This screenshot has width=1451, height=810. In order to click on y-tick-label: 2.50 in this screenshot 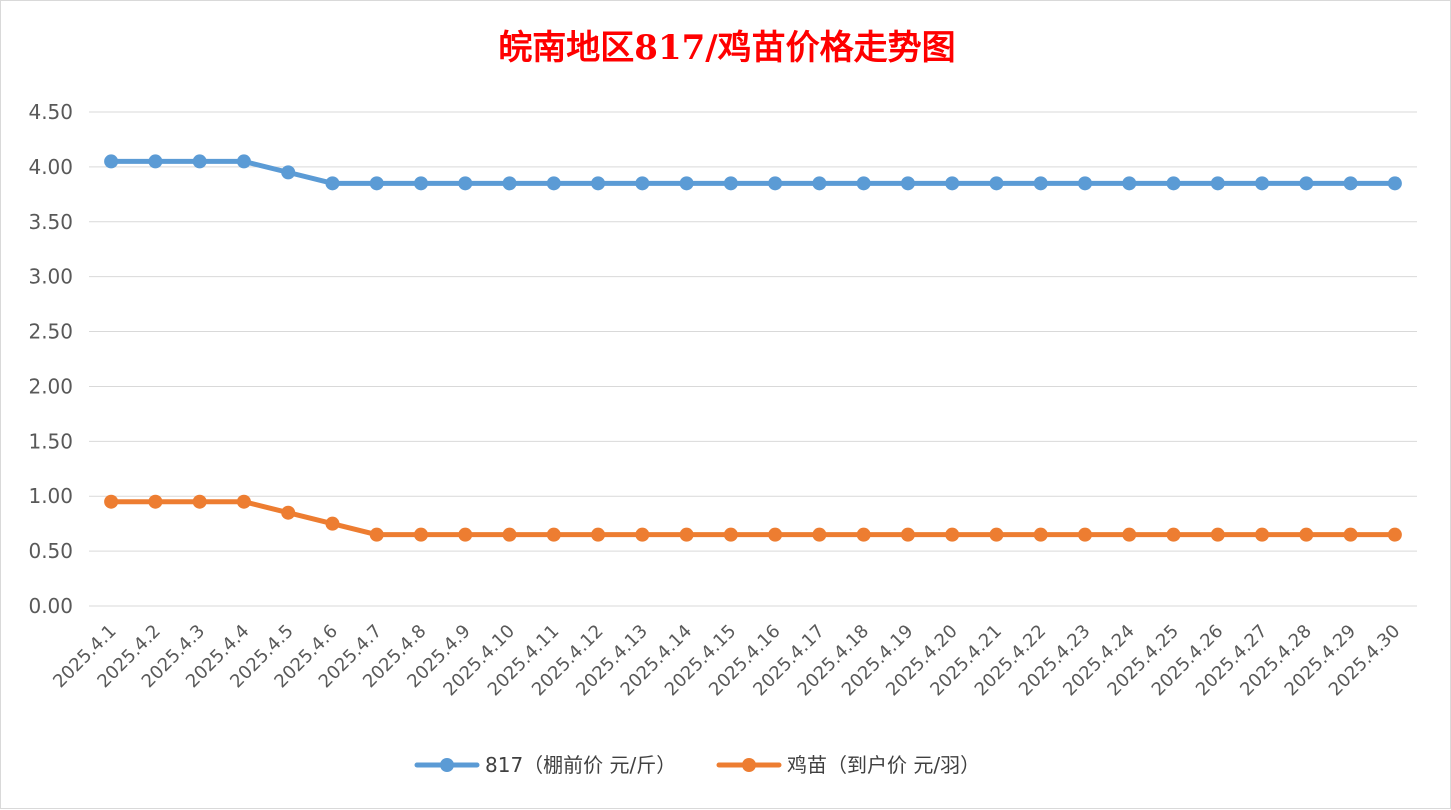, I will do `click(50, 332)`.